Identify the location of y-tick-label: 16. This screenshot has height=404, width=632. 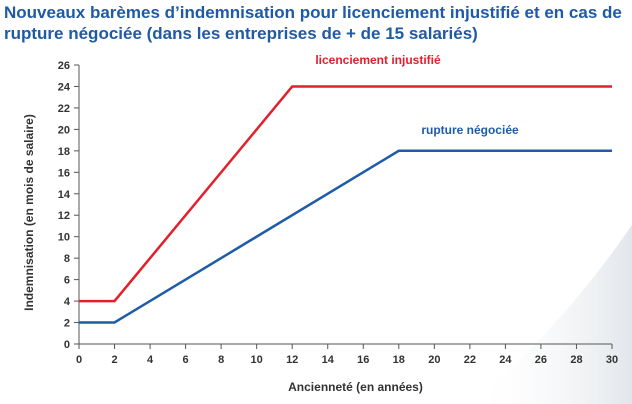
(64, 173).